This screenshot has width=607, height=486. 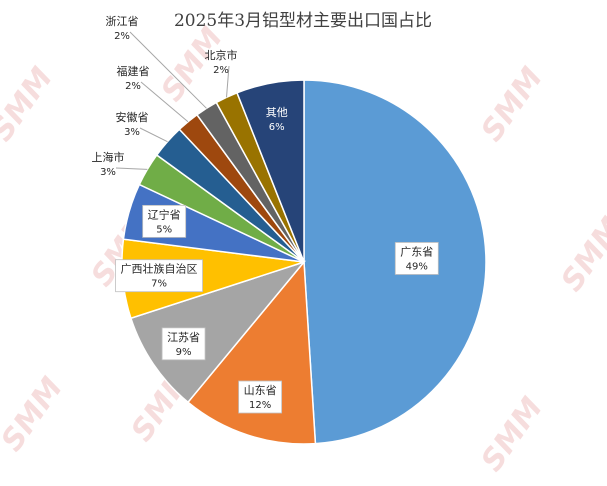 I want to click on slice-label-2: 江苏省, so click(x=183, y=337).